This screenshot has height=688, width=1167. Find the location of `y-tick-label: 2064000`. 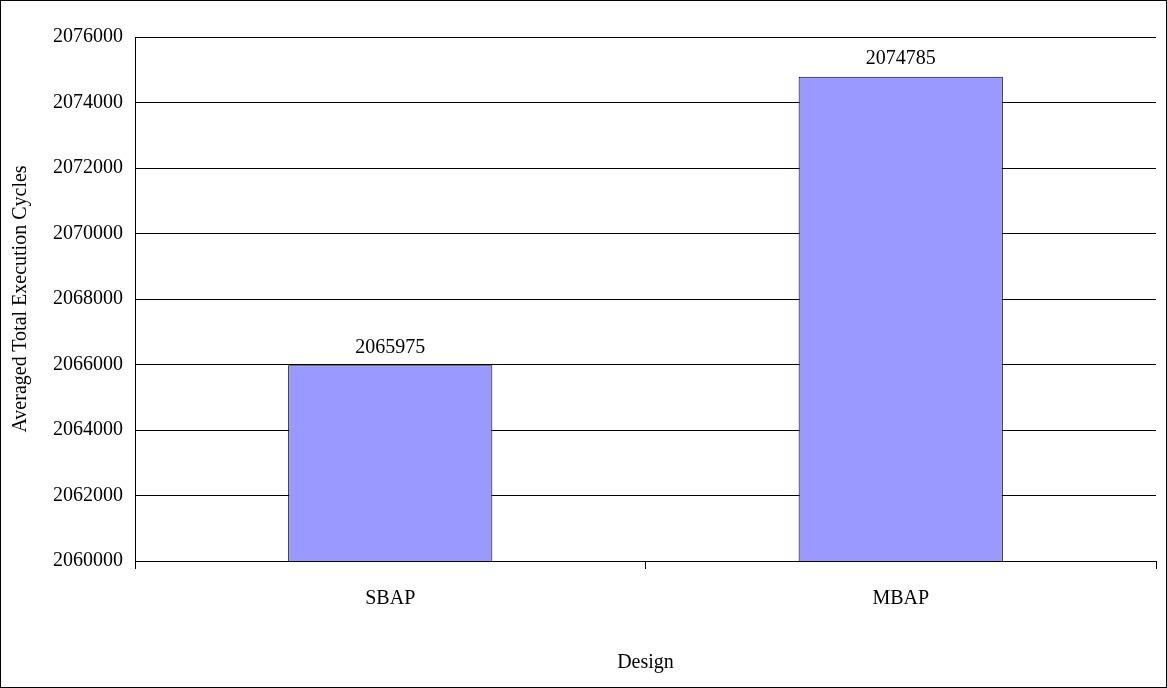

y-tick-label: 2064000 is located at coordinates (88, 428).